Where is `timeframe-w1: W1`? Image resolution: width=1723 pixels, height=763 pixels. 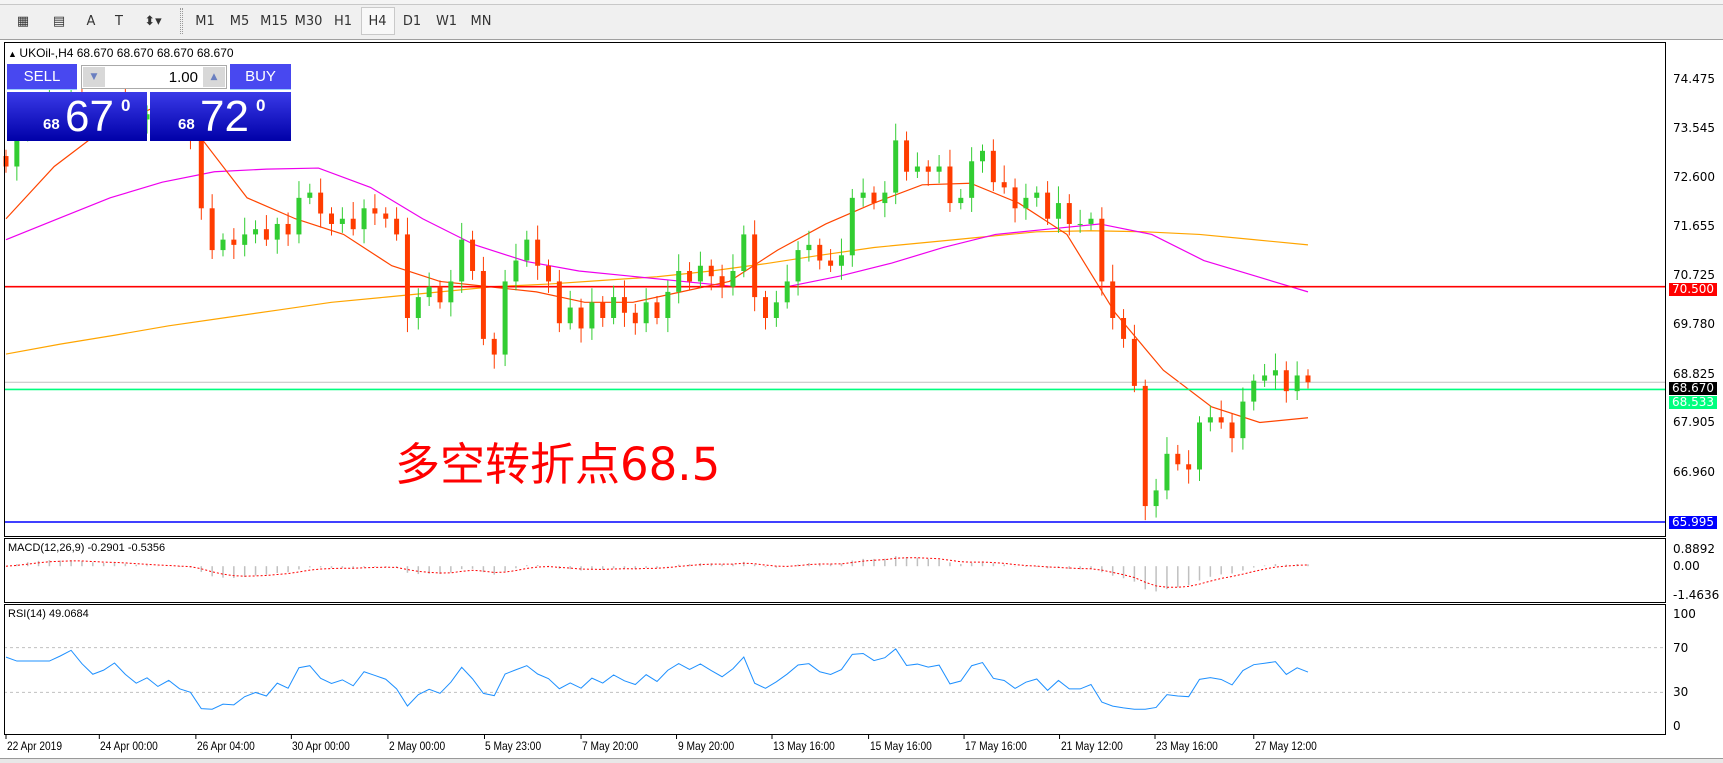 timeframe-w1: W1 is located at coordinates (446, 21).